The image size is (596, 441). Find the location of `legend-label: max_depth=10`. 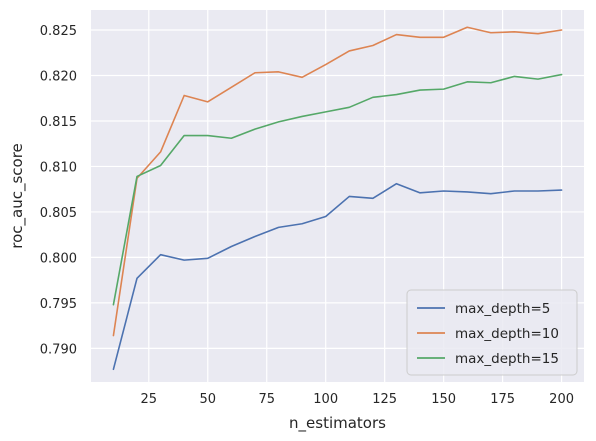

legend-label: max_depth=10 is located at coordinates (507, 334).